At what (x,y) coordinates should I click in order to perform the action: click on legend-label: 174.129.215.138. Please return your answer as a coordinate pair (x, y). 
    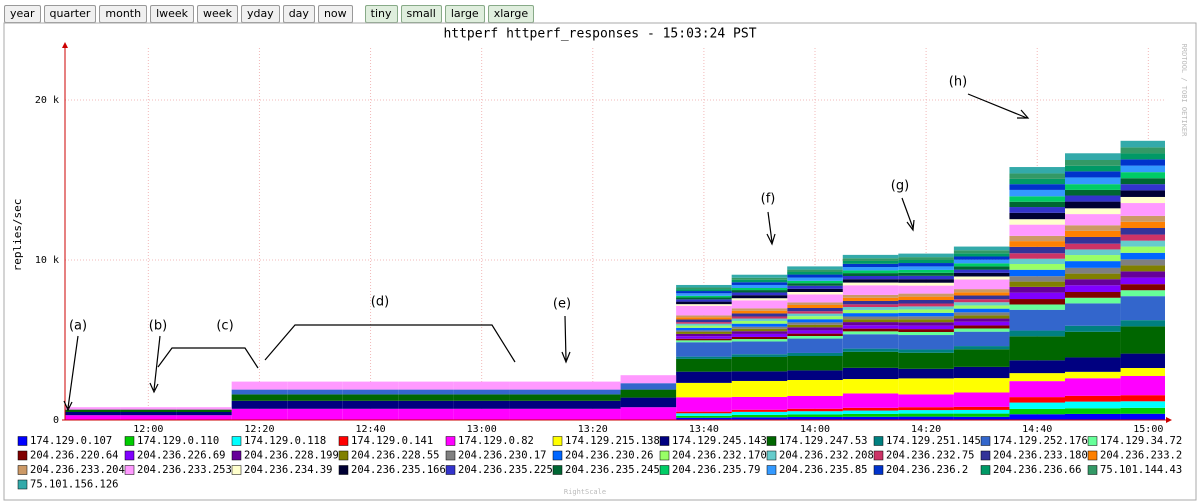
    Looking at the image, I should click on (612, 441).